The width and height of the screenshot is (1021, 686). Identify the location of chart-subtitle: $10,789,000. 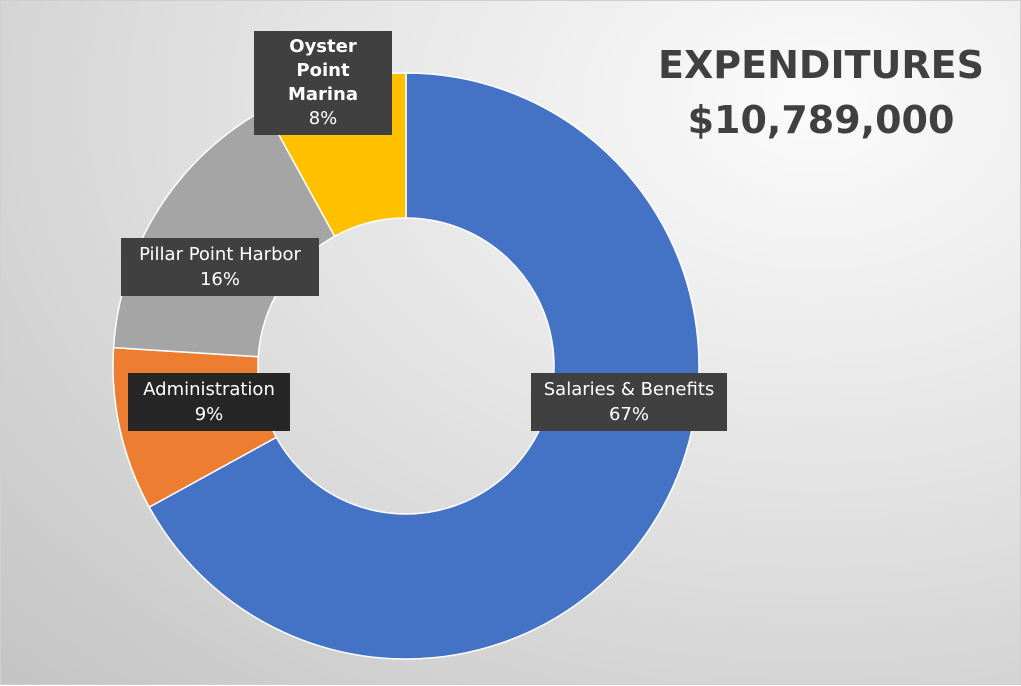
(821, 120).